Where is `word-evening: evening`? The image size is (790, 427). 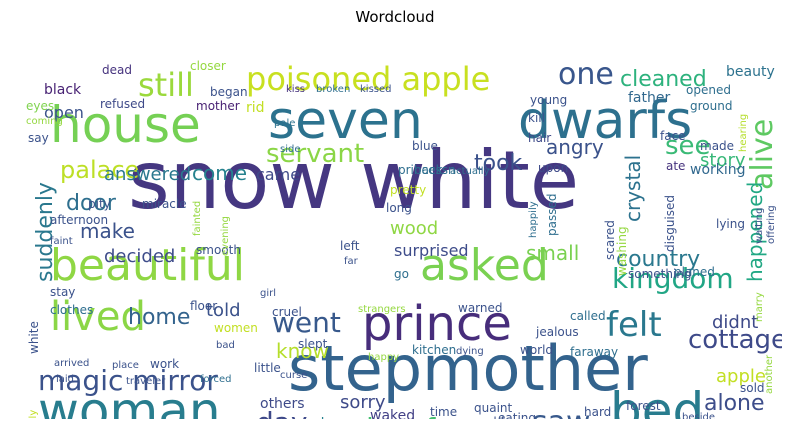 word-evening: evening is located at coordinates (225, 236).